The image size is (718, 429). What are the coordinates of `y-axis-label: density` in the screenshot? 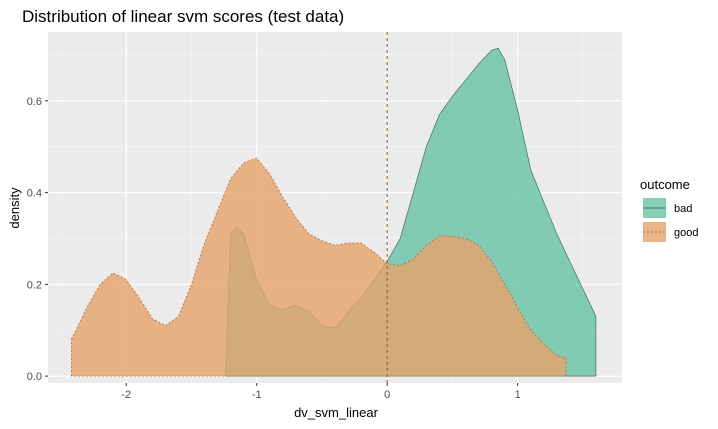 It's located at (14, 208).